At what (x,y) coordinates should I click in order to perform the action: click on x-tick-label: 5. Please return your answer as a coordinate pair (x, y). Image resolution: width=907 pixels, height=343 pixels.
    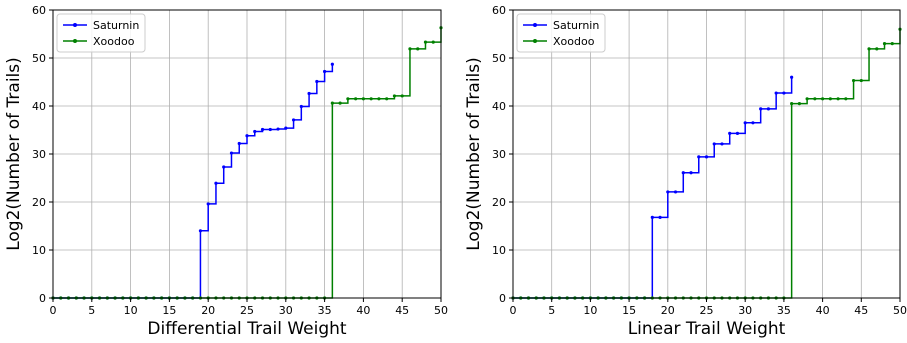
    Looking at the image, I should click on (91, 310).